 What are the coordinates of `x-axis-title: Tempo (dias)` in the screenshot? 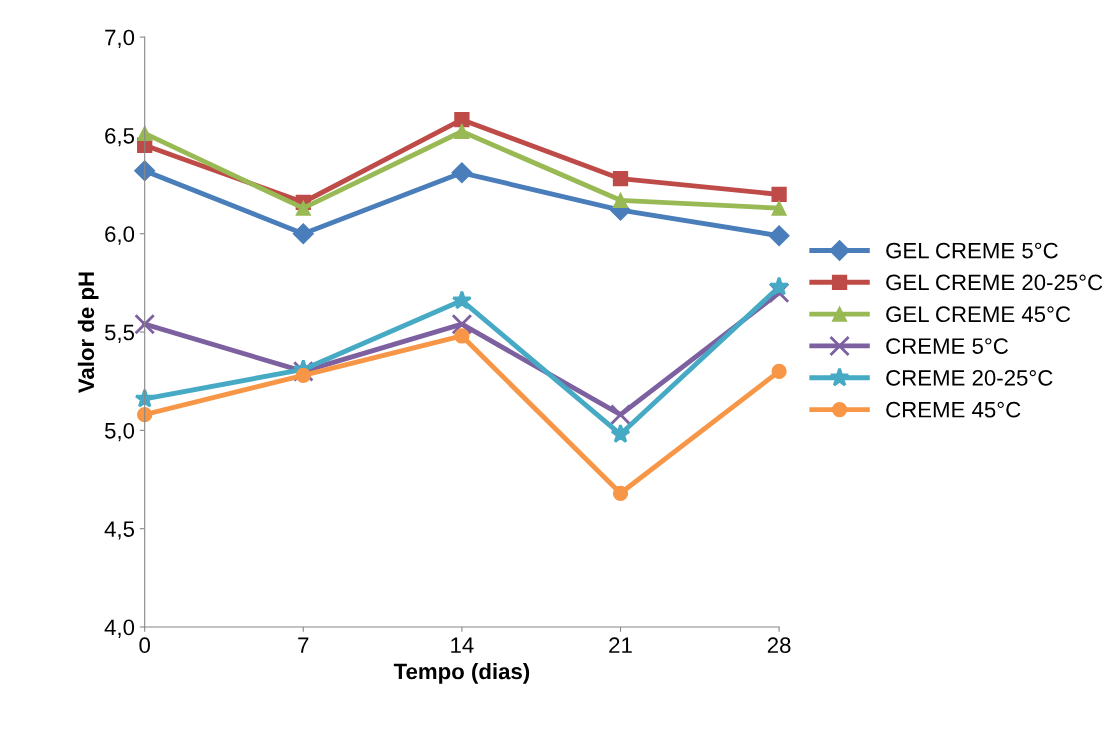 It's located at (461, 673).